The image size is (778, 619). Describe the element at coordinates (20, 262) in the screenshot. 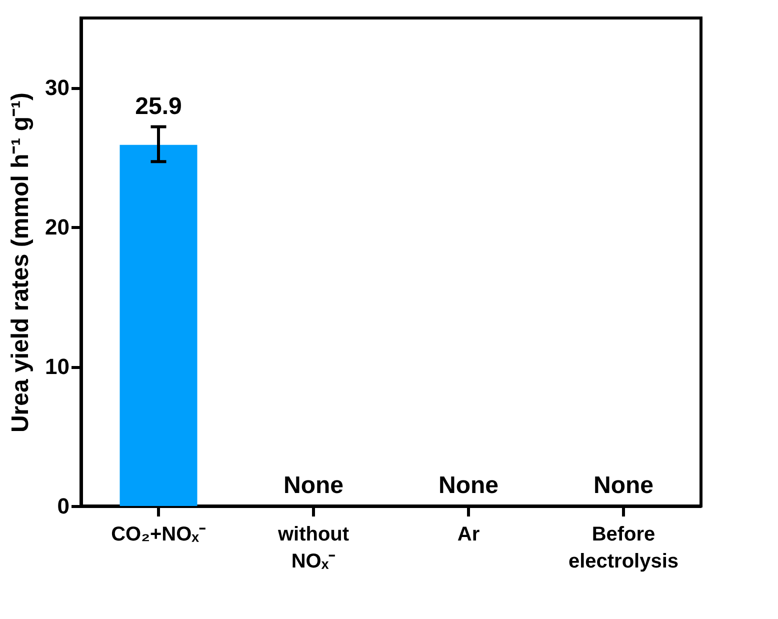

I see `y-axis-title: Urea yield rates (mmol h⁻¹ g⁻¹)` at that location.